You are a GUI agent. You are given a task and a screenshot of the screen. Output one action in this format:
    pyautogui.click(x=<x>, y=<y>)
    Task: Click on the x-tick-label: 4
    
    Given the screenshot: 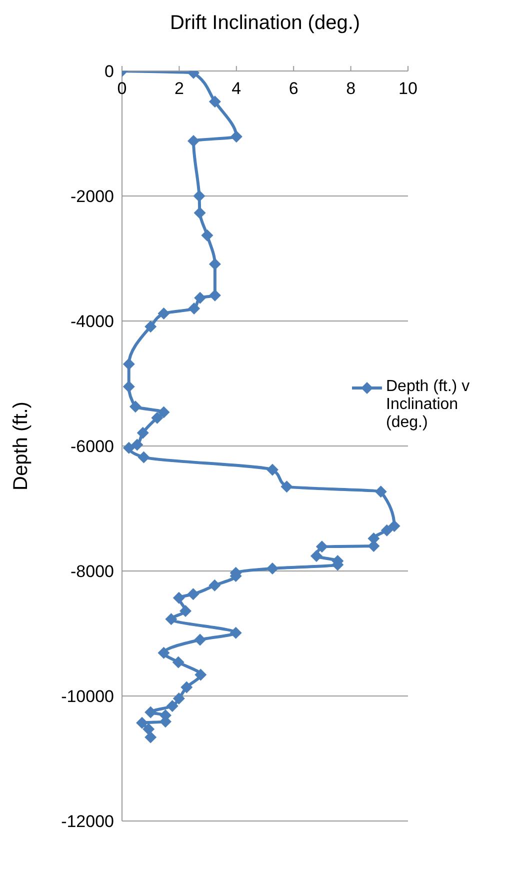 What is the action you would take?
    pyautogui.click(x=237, y=88)
    